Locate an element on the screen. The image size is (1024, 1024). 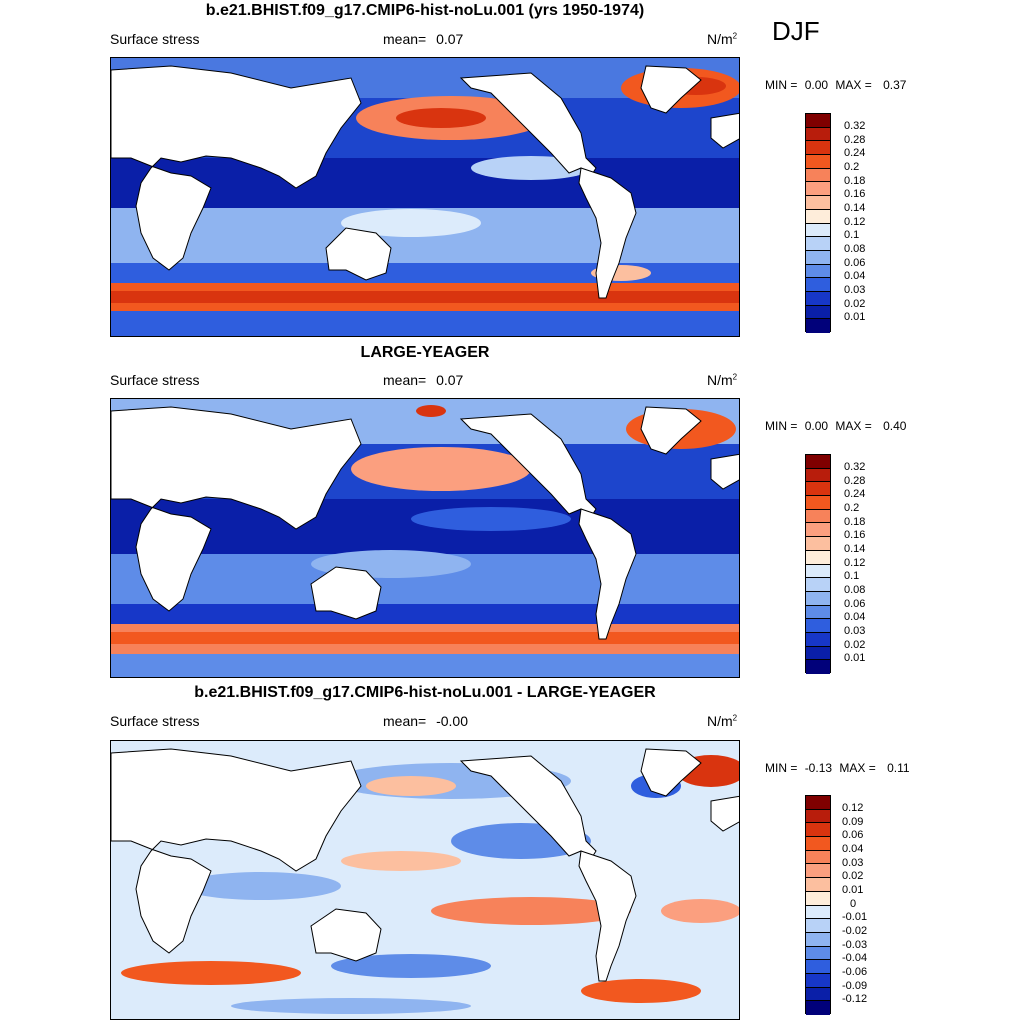
cb2-label: 0.16 is located at coordinates (855, 535).